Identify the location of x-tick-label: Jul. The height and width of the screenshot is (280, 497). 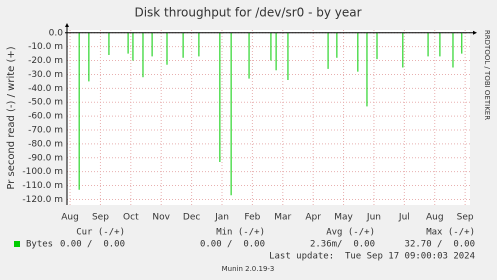
(404, 218).